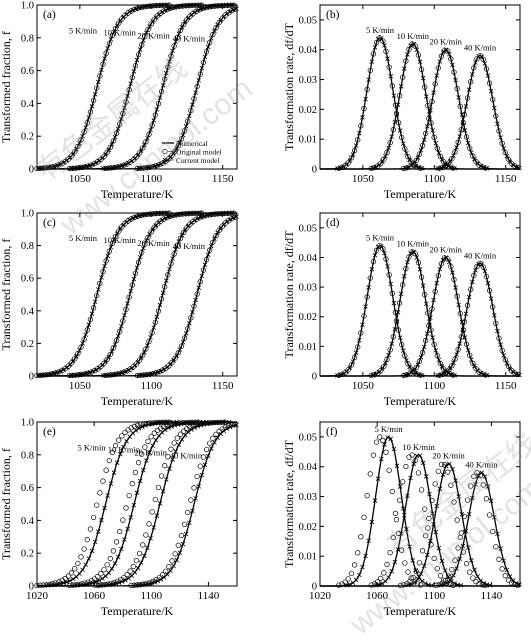  What do you see at coordinates (446, 249) in the screenshot?
I see `series-label: 20 K/min` at bounding box center [446, 249].